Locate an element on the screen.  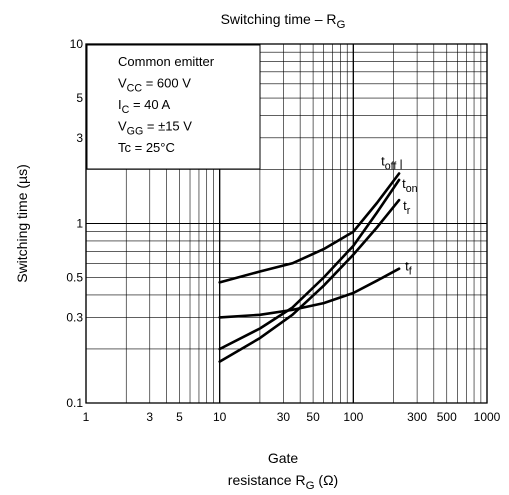
y-tick-label: 0.5 is located at coordinates (74, 278).